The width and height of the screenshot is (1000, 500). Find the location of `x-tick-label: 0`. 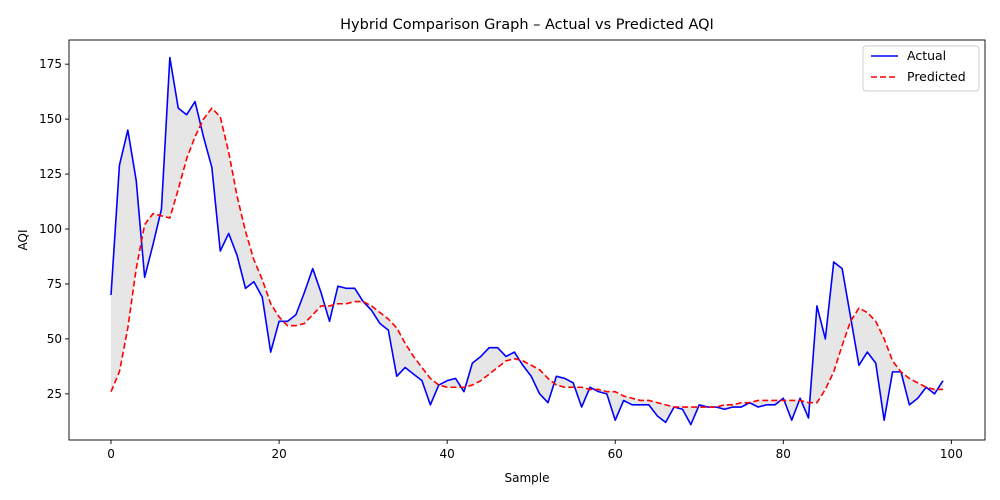

x-tick-label: 0 is located at coordinates (111, 454).